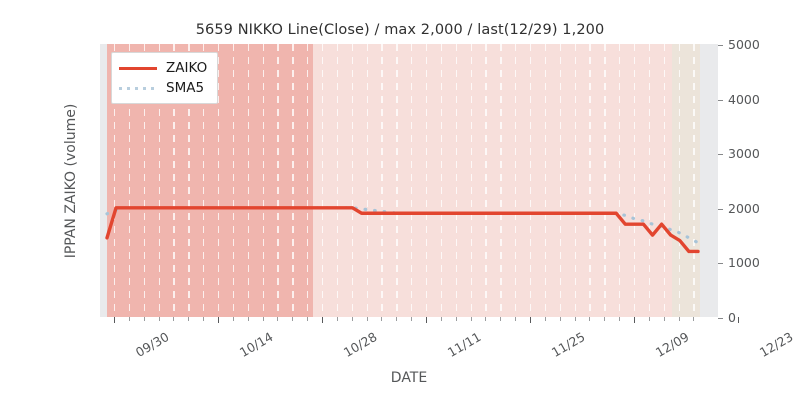  I want to click on x-axis-tick-label: 11/11, so click(464, 345).